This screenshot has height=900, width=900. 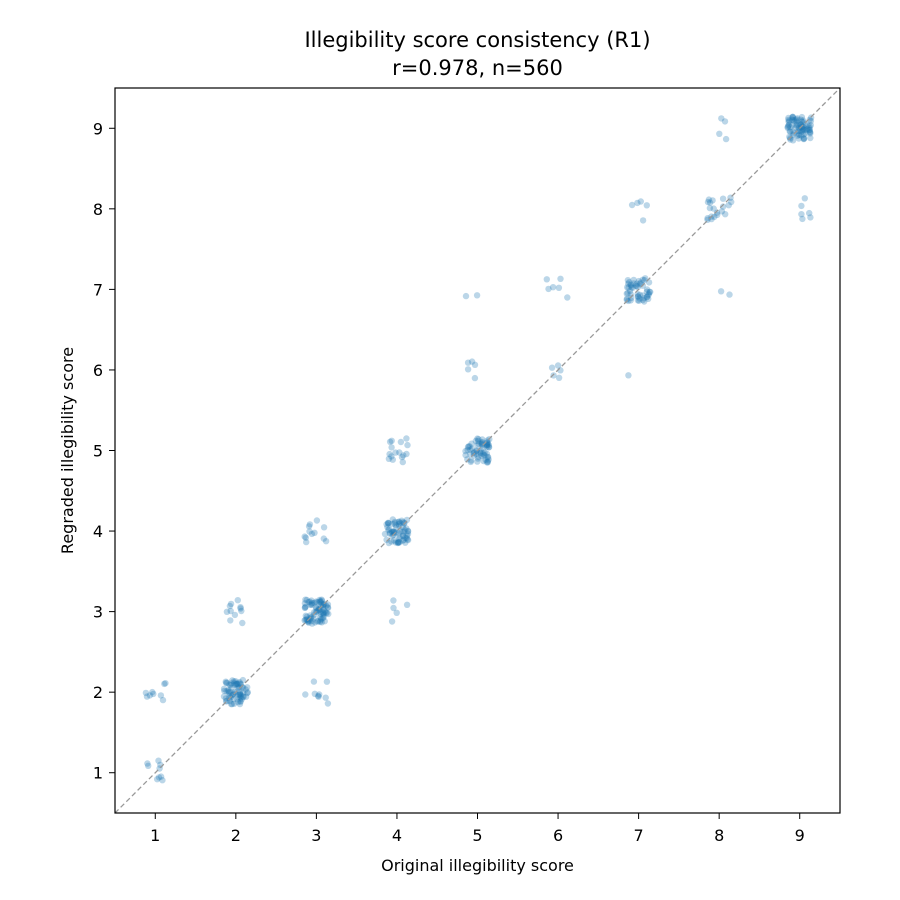 I want to click on x-tick-label: 2, so click(x=236, y=835).